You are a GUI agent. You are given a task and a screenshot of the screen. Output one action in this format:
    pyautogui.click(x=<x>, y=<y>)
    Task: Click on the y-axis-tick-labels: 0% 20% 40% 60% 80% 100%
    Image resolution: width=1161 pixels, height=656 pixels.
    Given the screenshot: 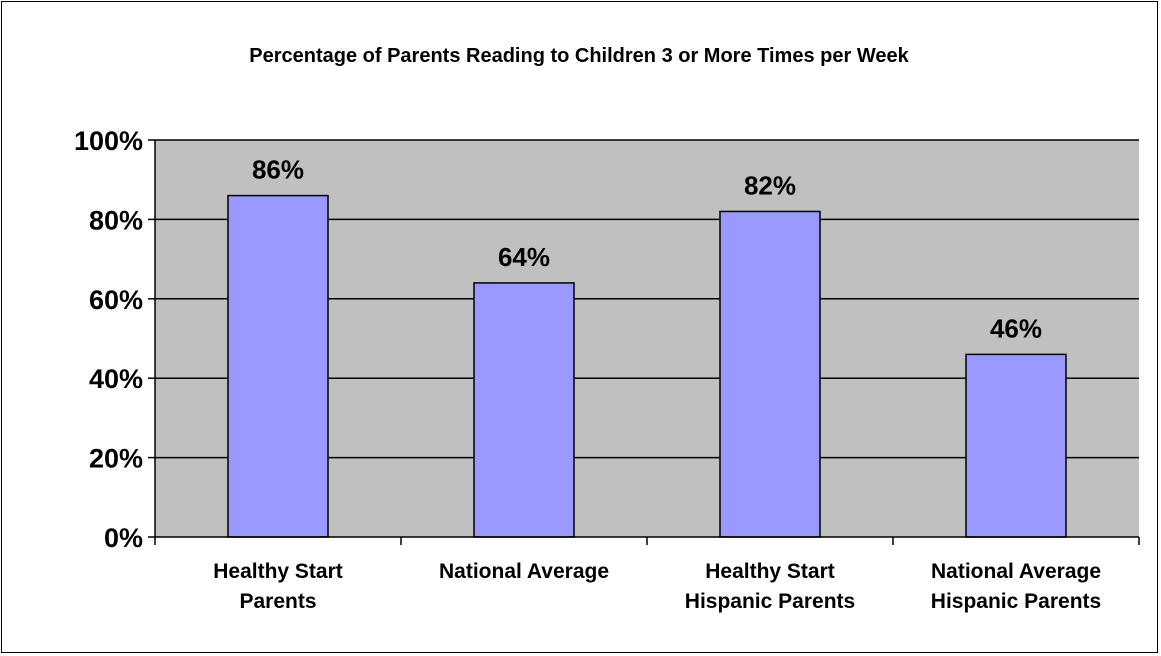 What is the action you would take?
    pyautogui.click(x=108, y=339)
    